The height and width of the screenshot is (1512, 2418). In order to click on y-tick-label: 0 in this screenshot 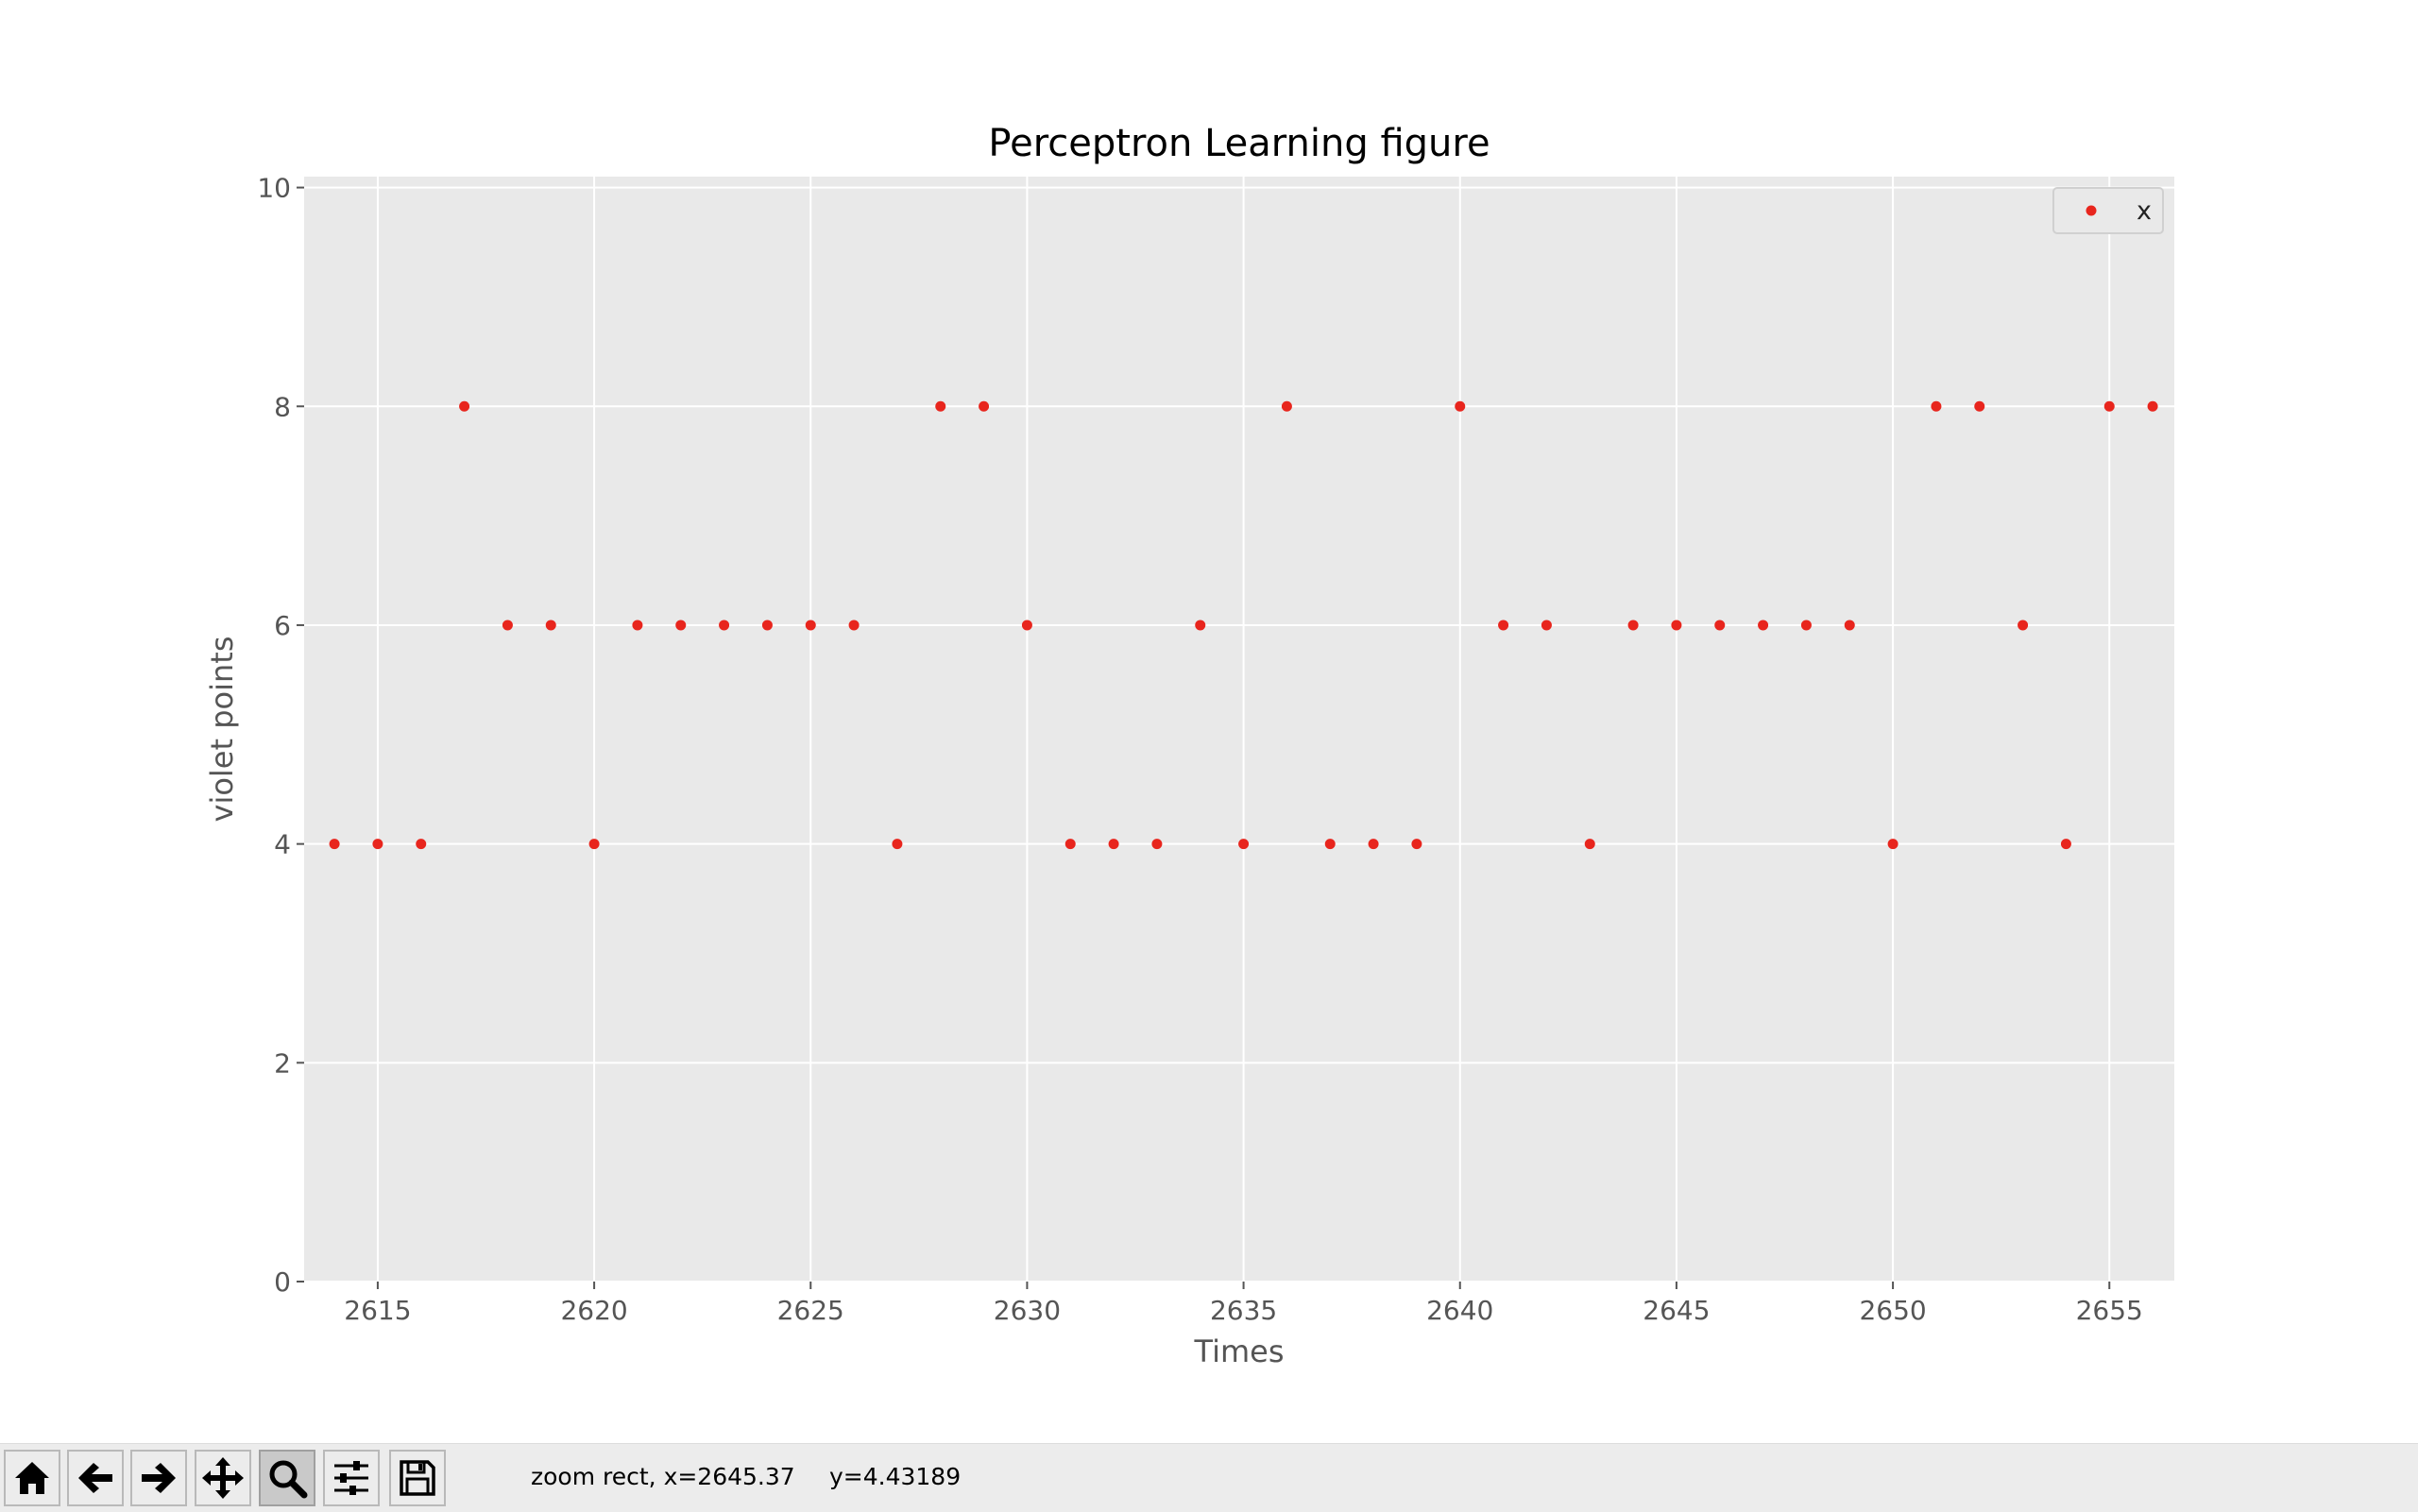, I will do `click(283, 1282)`.